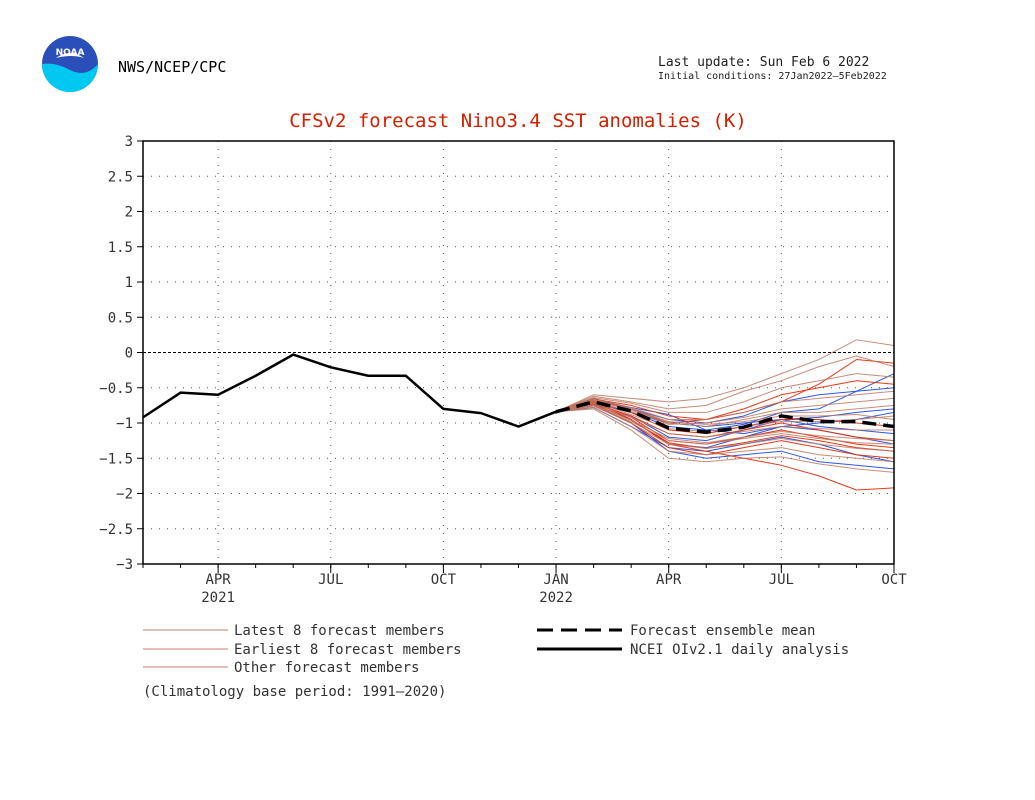  What do you see at coordinates (518, 121) in the screenshot?
I see `chart-title: CFSv2 forecast Nino3.4 SST anomalies (K)` at bounding box center [518, 121].